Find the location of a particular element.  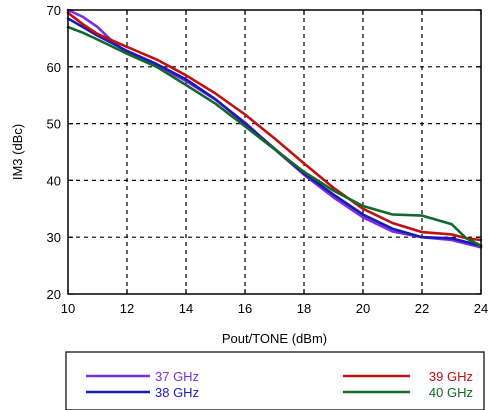

y-tick-label: 70 is located at coordinates (54, 10).